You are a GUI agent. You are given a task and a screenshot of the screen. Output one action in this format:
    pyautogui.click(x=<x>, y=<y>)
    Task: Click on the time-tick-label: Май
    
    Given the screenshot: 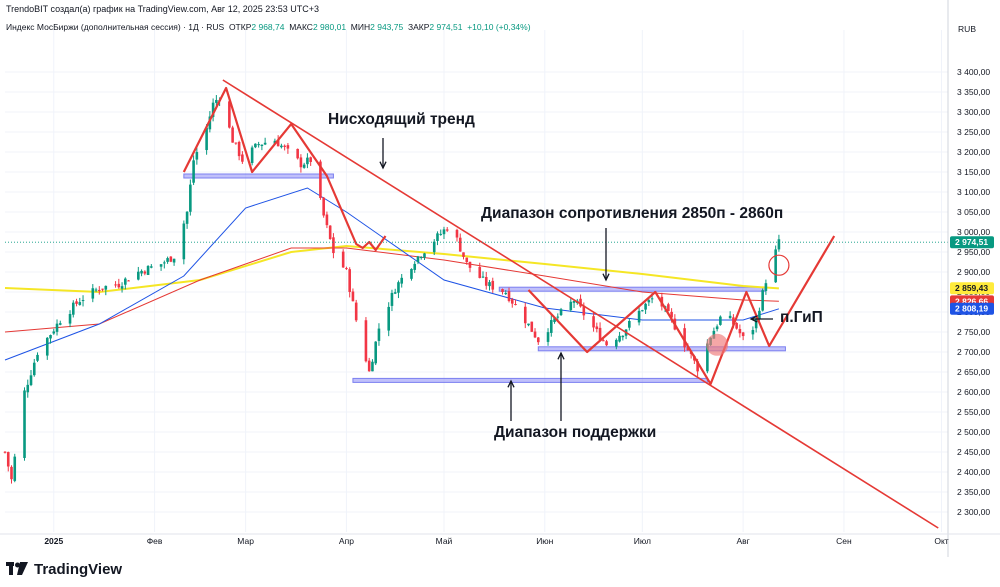 What is the action you would take?
    pyautogui.click(x=444, y=541)
    